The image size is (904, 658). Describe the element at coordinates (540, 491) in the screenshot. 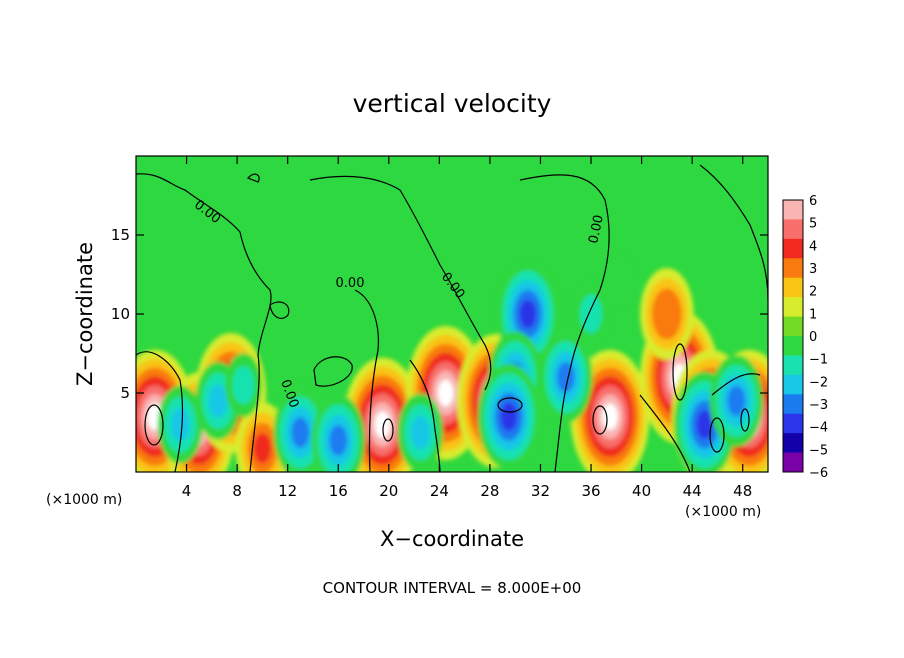

I see `x-tick-label: 32` at that location.